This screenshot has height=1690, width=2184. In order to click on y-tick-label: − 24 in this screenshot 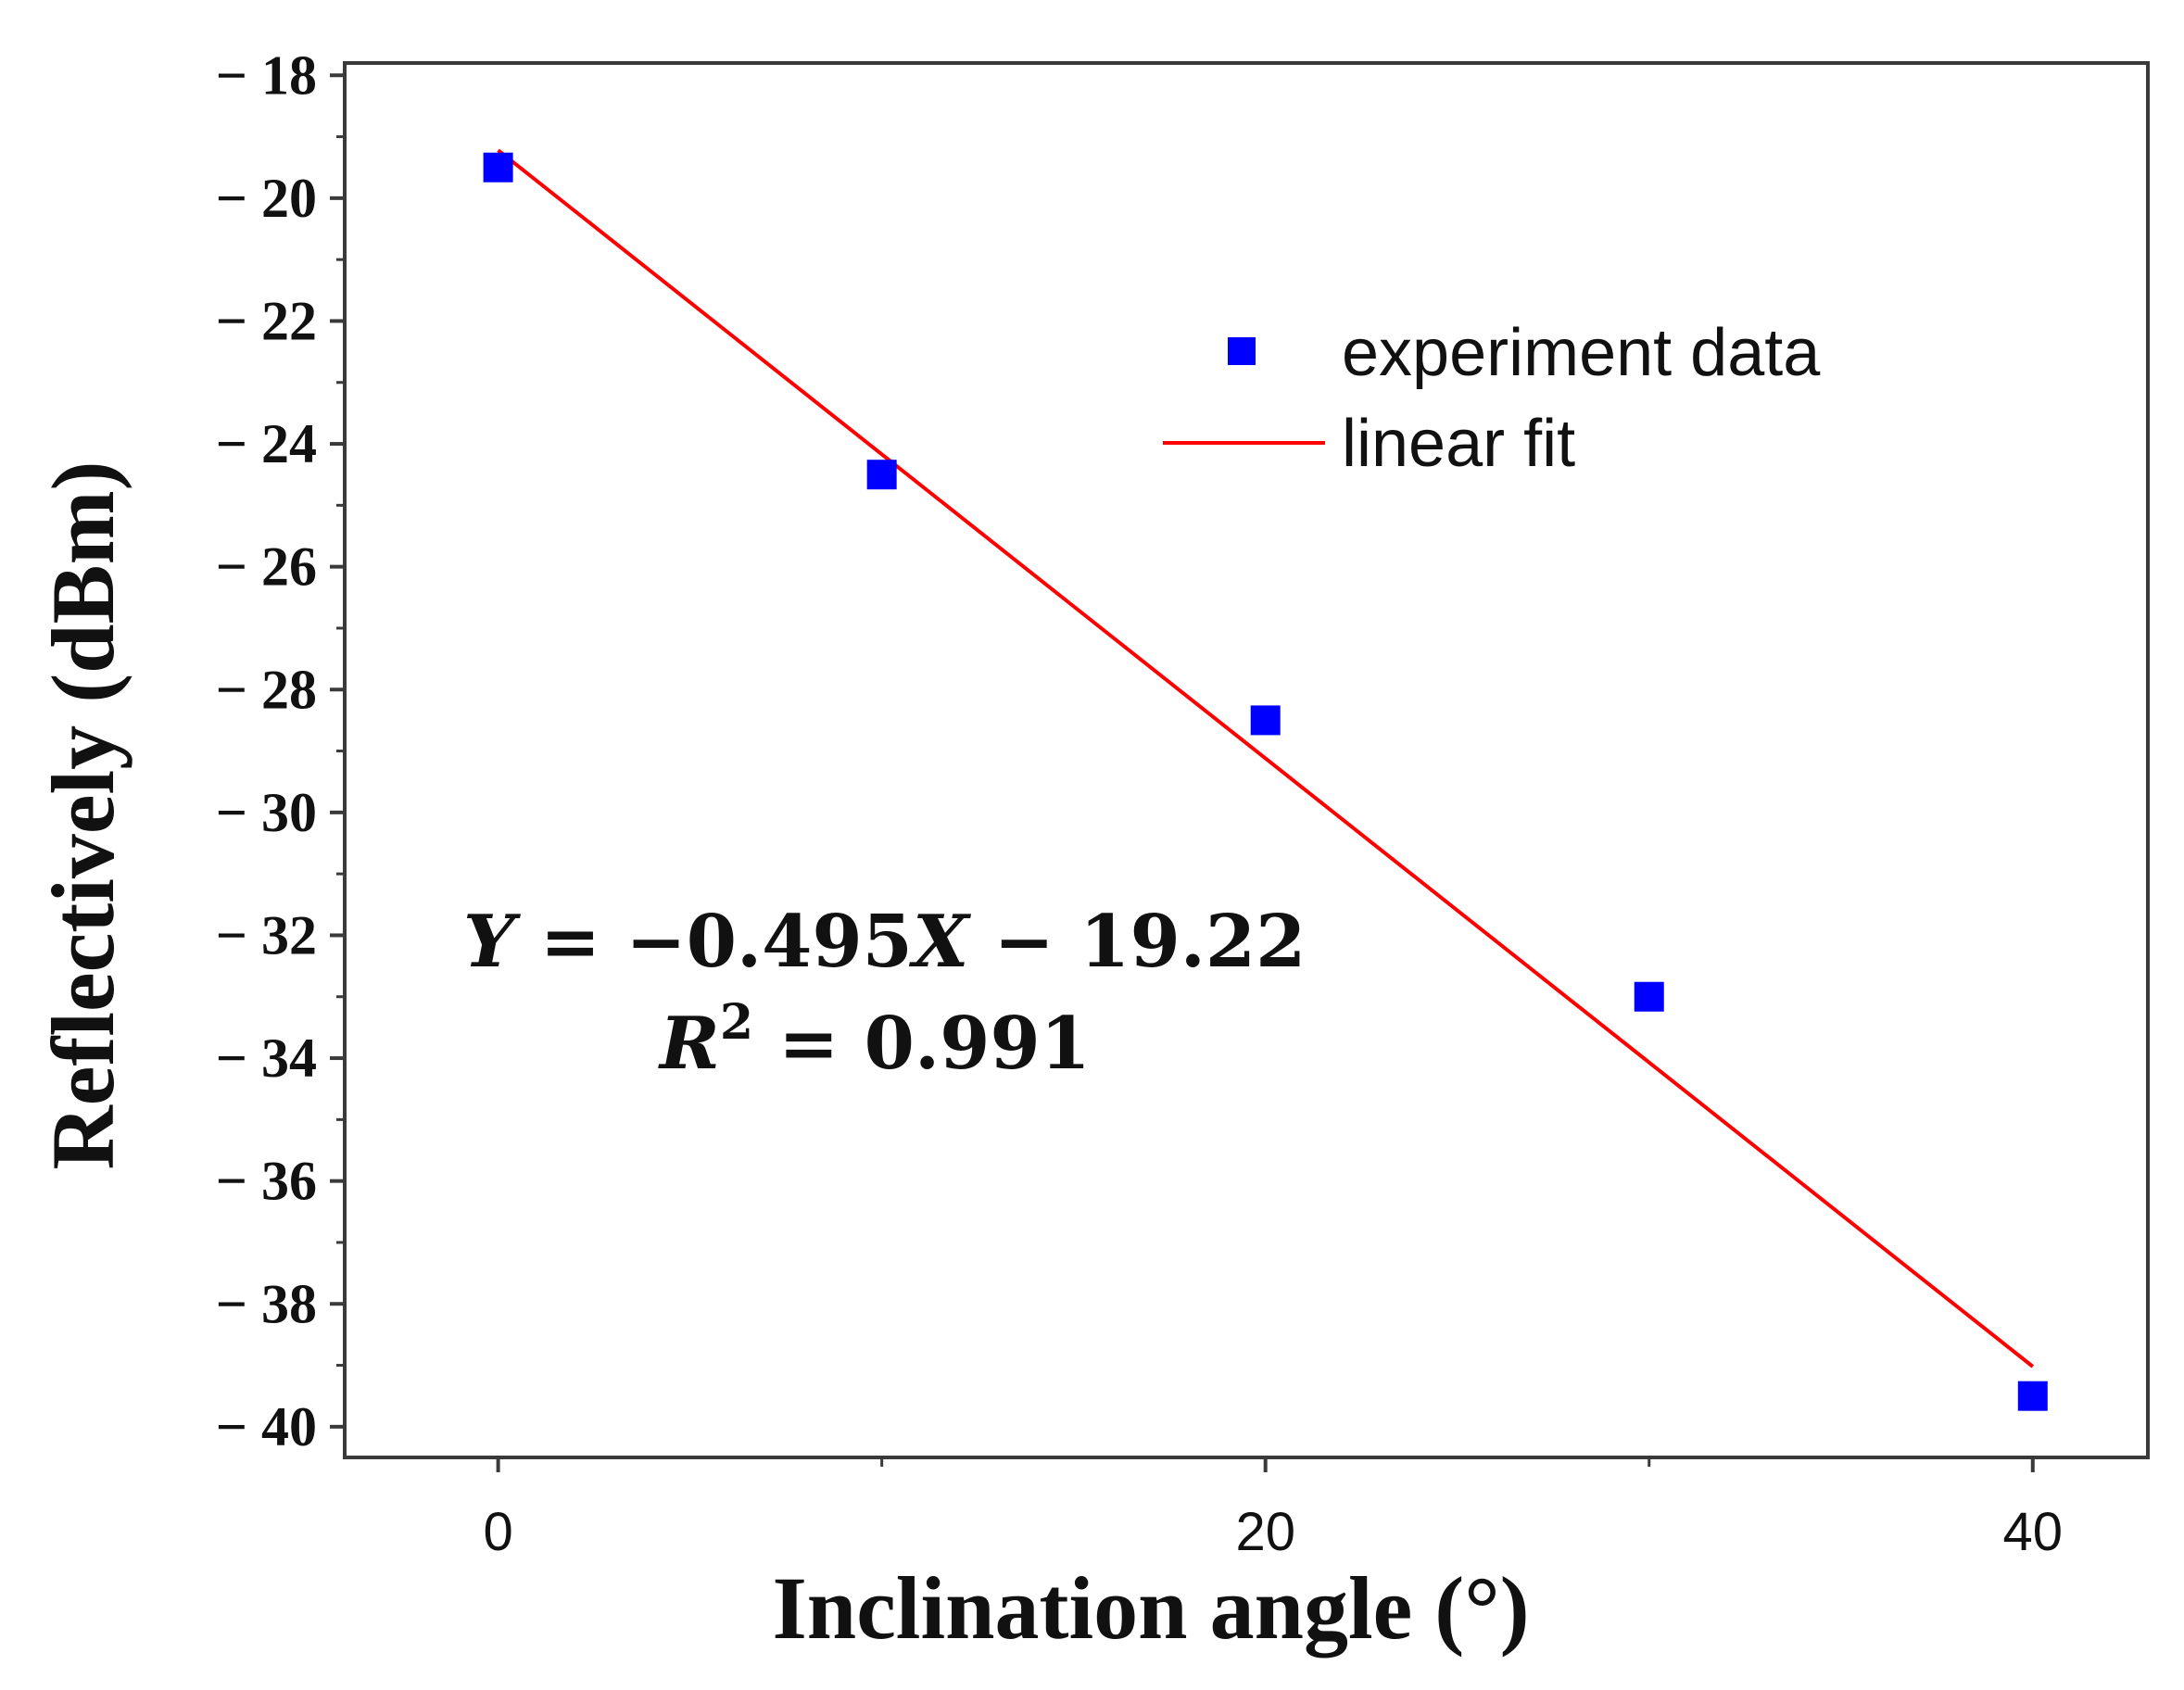, I will do `click(266, 444)`.